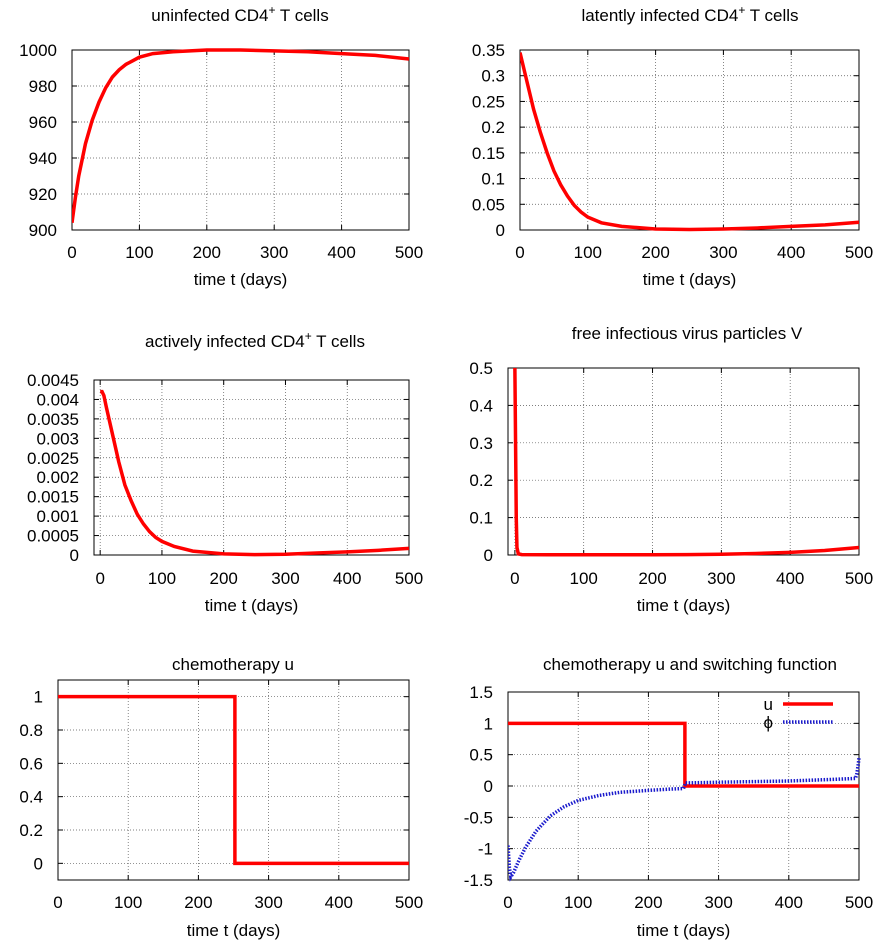 The width and height of the screenshot is (886, 951). What do you see at coordinates (859, 578) in the screenshot?
I see `free-virus-x-tick-label: 500` at bounding box center [859, 578].